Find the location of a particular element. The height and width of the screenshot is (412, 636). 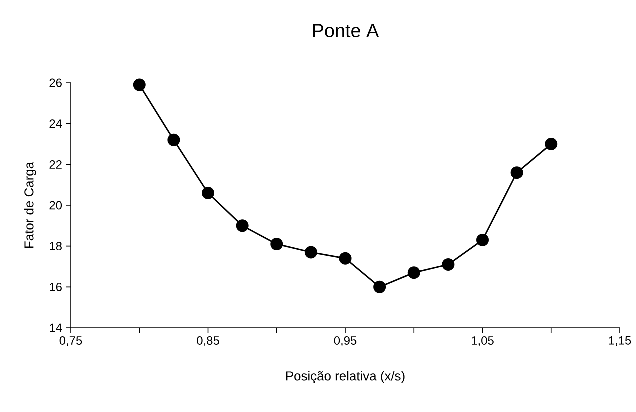

x-tick-label: 1,15 is located at coordinates (620, 341).